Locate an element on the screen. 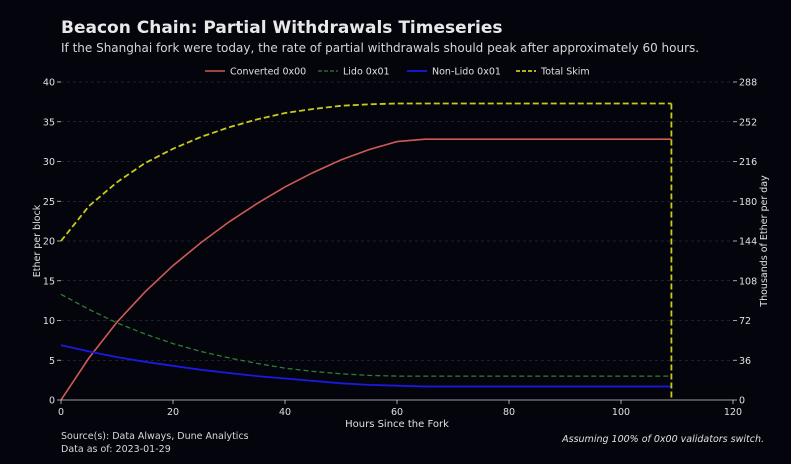 The image size is (791, 464). y-tick-label: 10 is located at coordinates (49, 321).